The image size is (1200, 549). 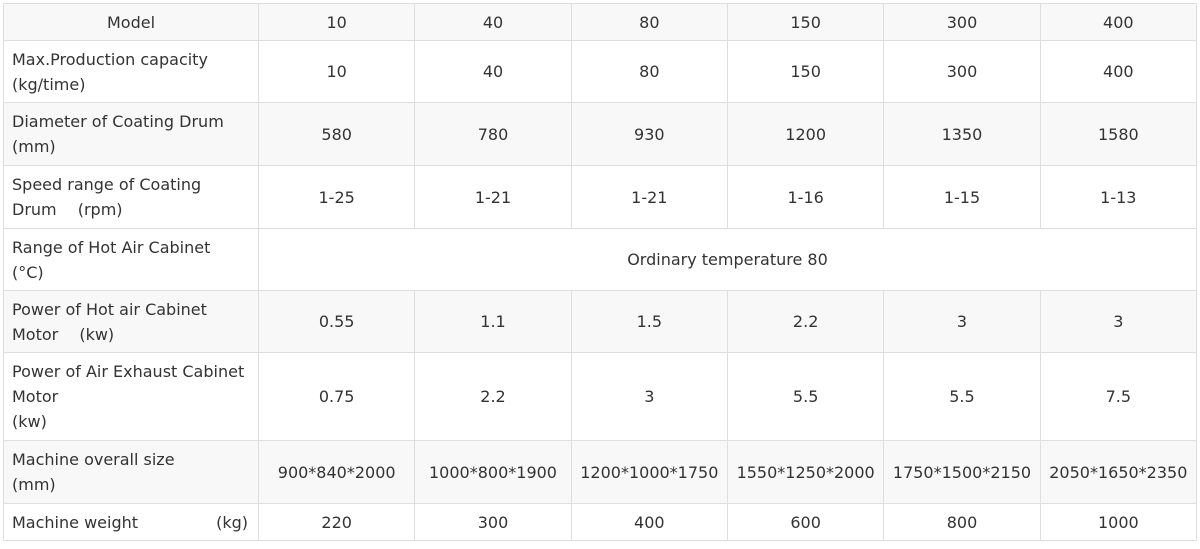 I want to click on value-cell: 1000, so click(x=1118, y=522).